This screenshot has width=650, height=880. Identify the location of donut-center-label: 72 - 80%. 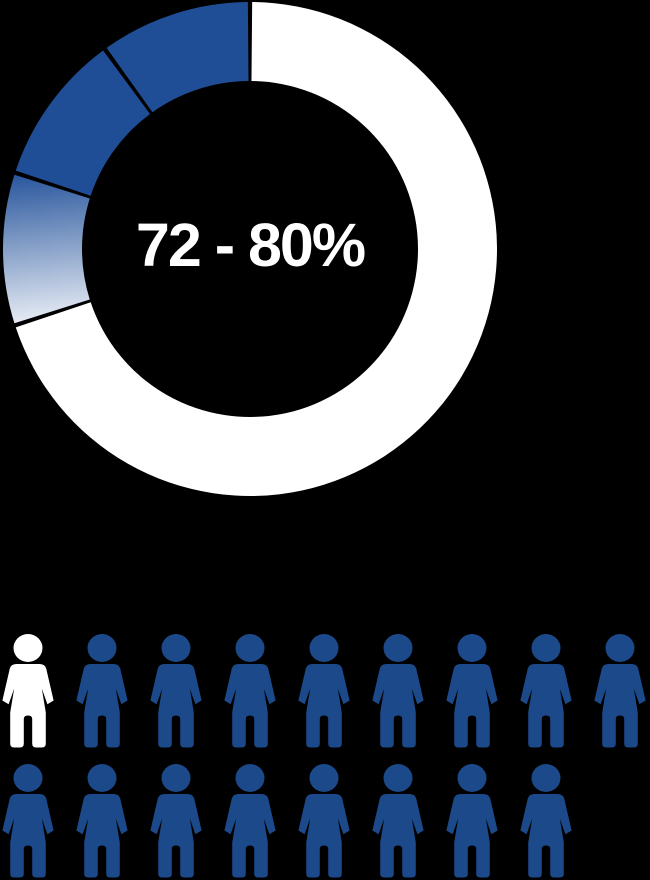
(250, 245).